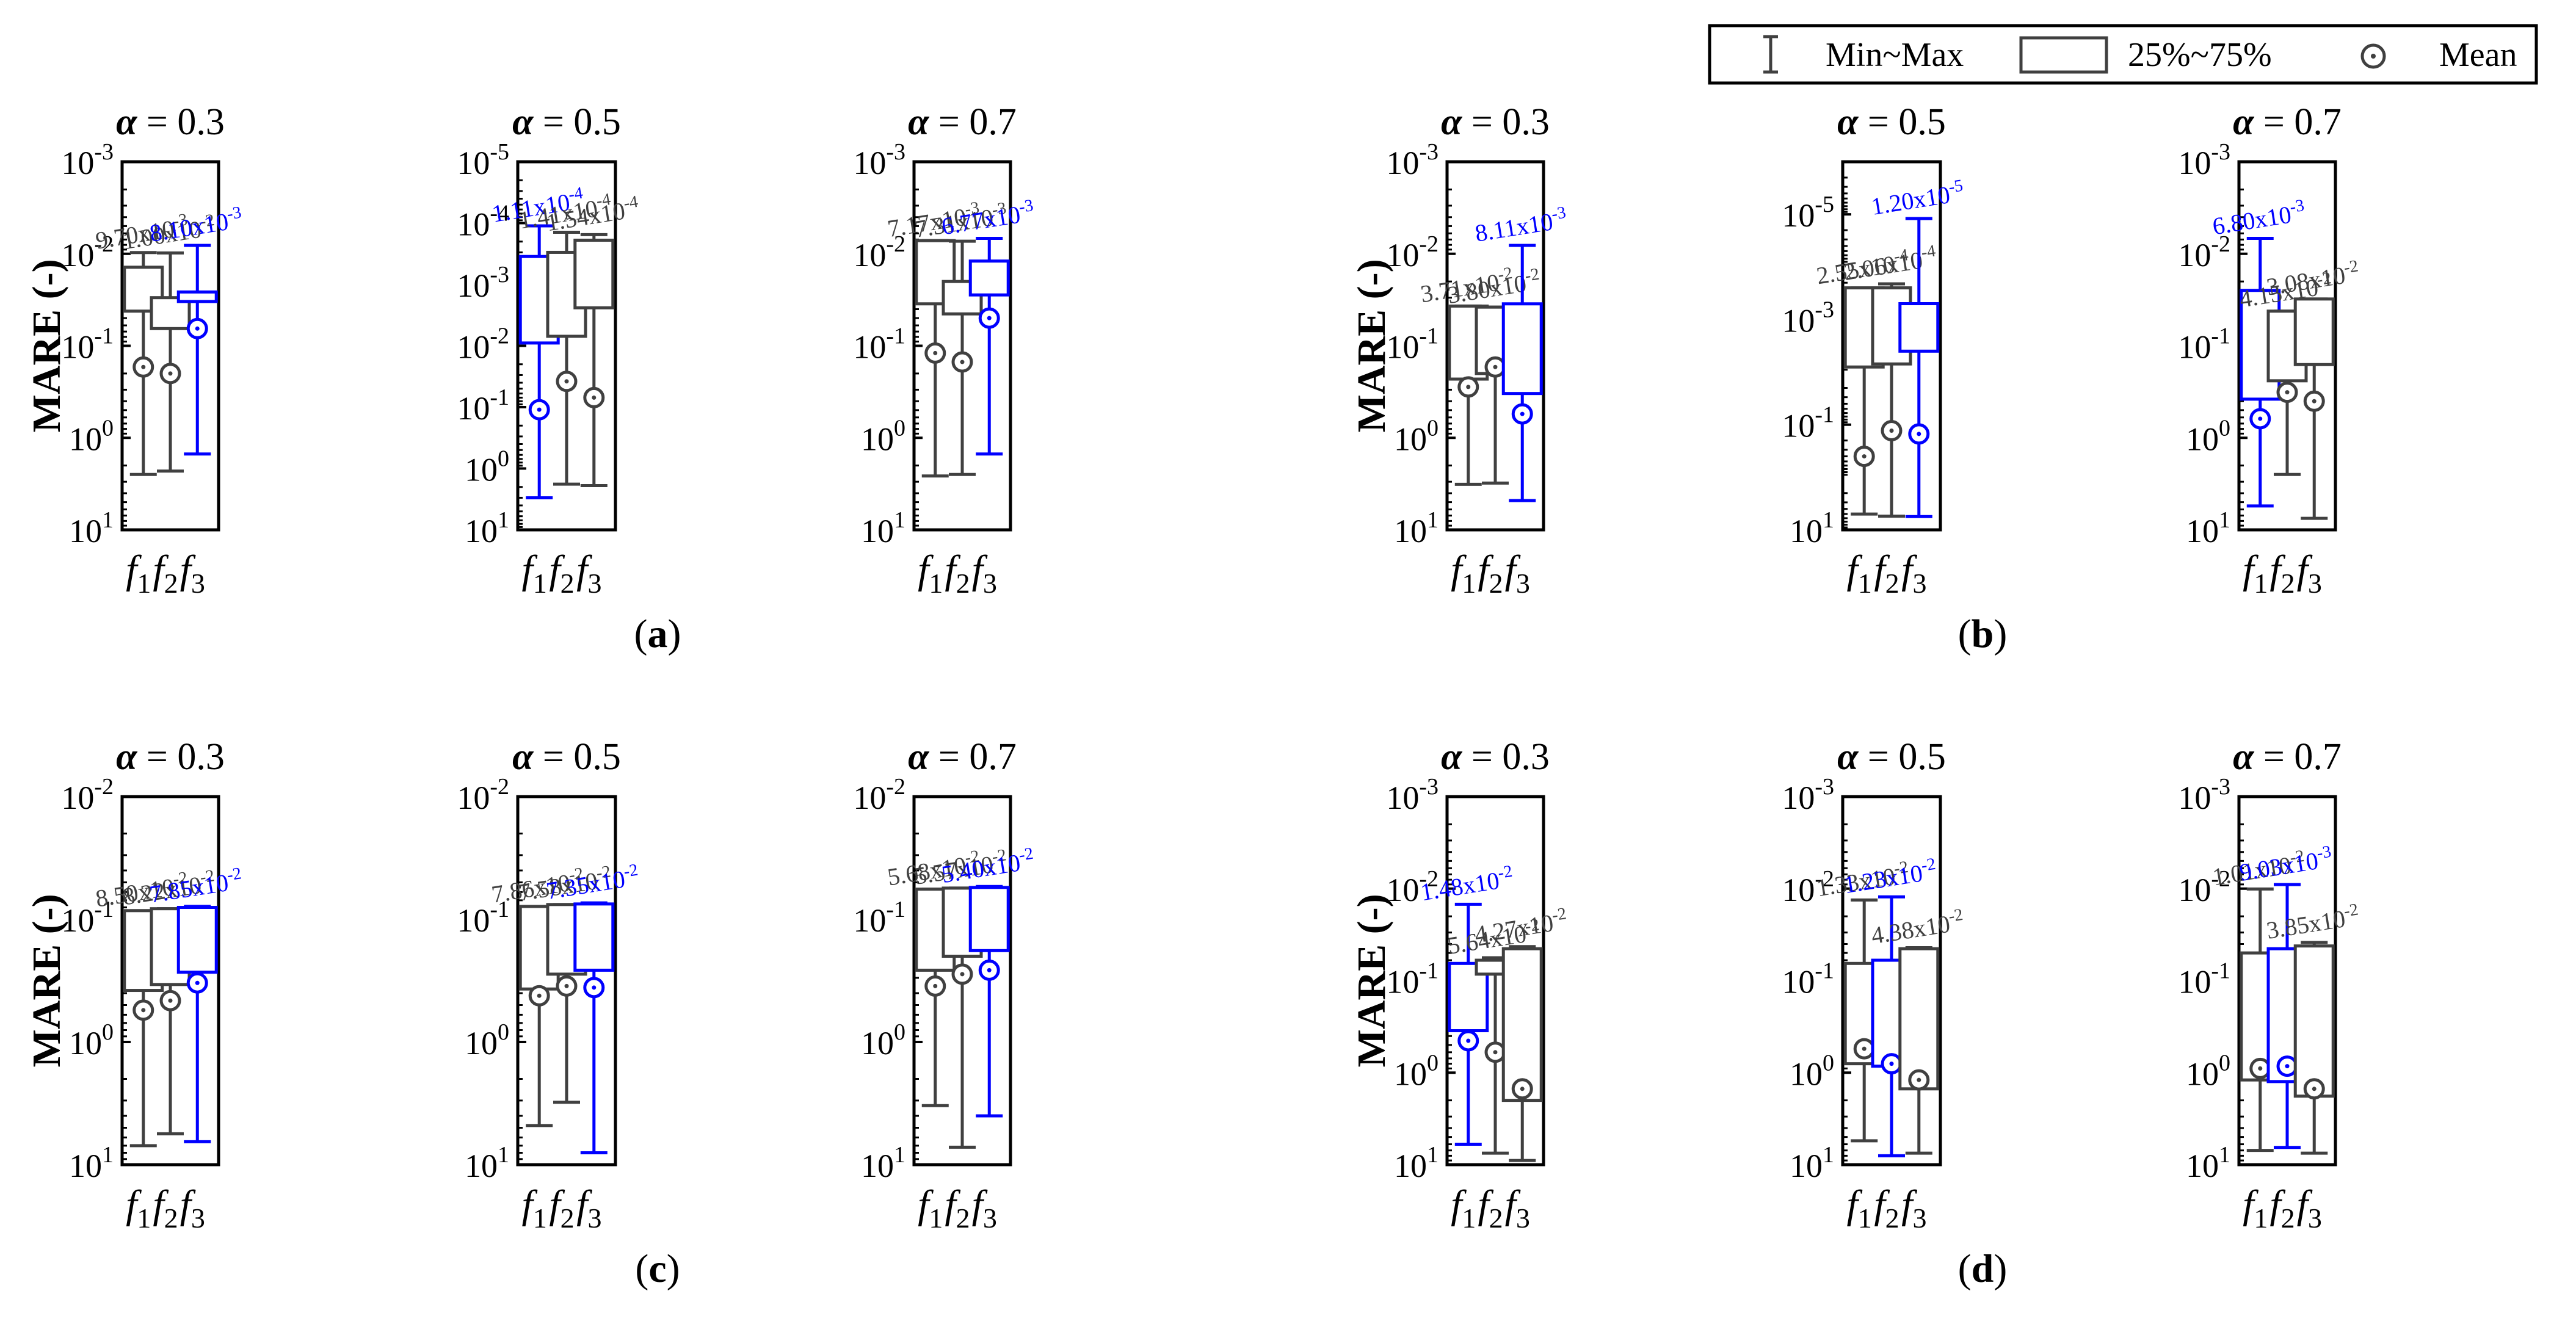 The height and width of the screenshot is (1324, 2576). Describe the element at coordinates (2478, 55) in the screenshot. I see `legend-label-mean: Mean` at that location.